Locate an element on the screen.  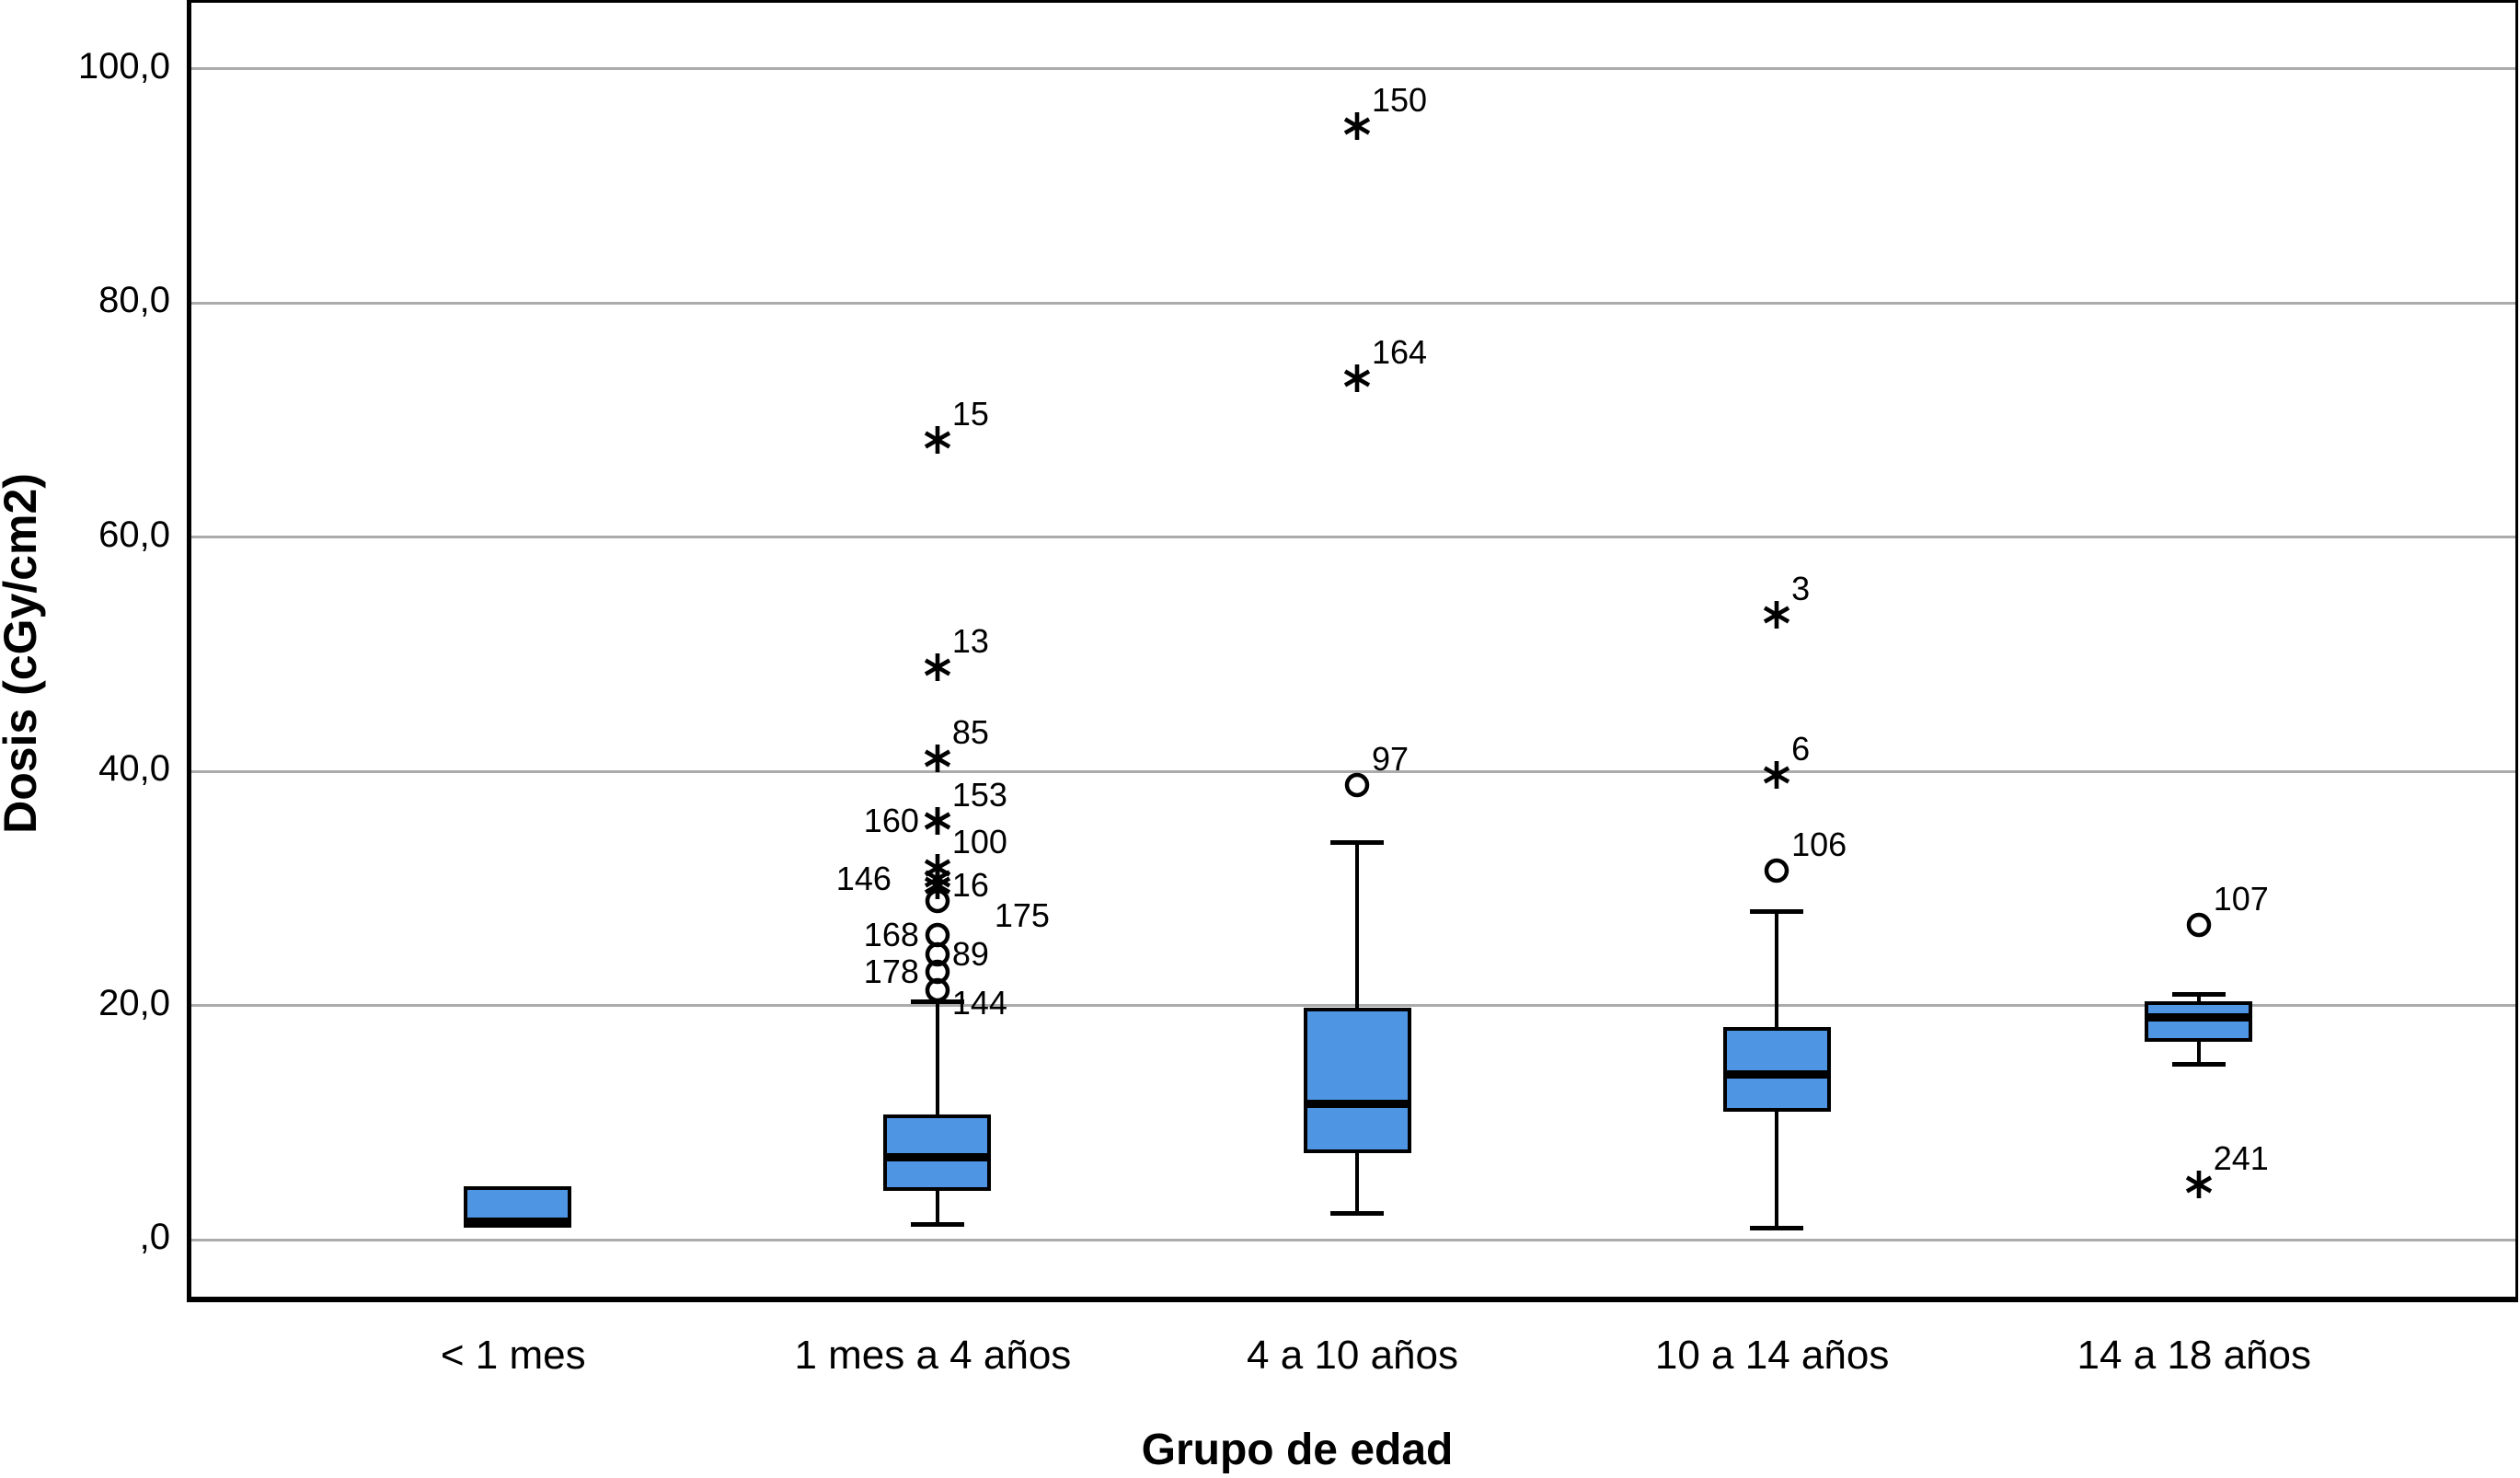
box-1-mes-a-4-años is located at coordinates (937, 1153).